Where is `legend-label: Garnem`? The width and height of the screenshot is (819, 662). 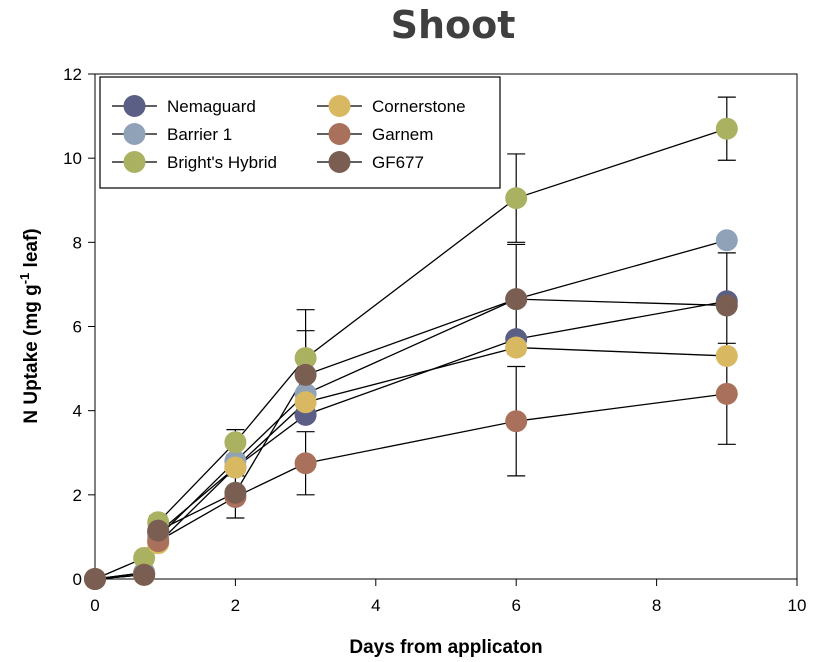
legend-label: Garnem is located at coordinates (402, 134).